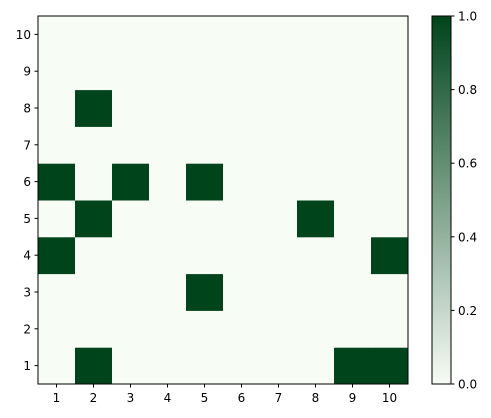 The width and height of the screenshot is (491, 418). What do you see at coordinates (57, 398) in the screenshot?
I see `x-tick-label-1: 1` at bounding box center [57, 398].